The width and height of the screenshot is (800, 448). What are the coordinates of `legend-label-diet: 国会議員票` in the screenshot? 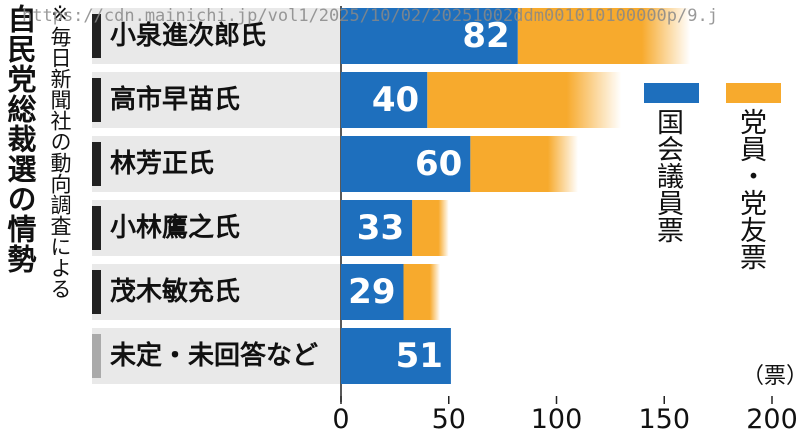 It's located at (667, 175).